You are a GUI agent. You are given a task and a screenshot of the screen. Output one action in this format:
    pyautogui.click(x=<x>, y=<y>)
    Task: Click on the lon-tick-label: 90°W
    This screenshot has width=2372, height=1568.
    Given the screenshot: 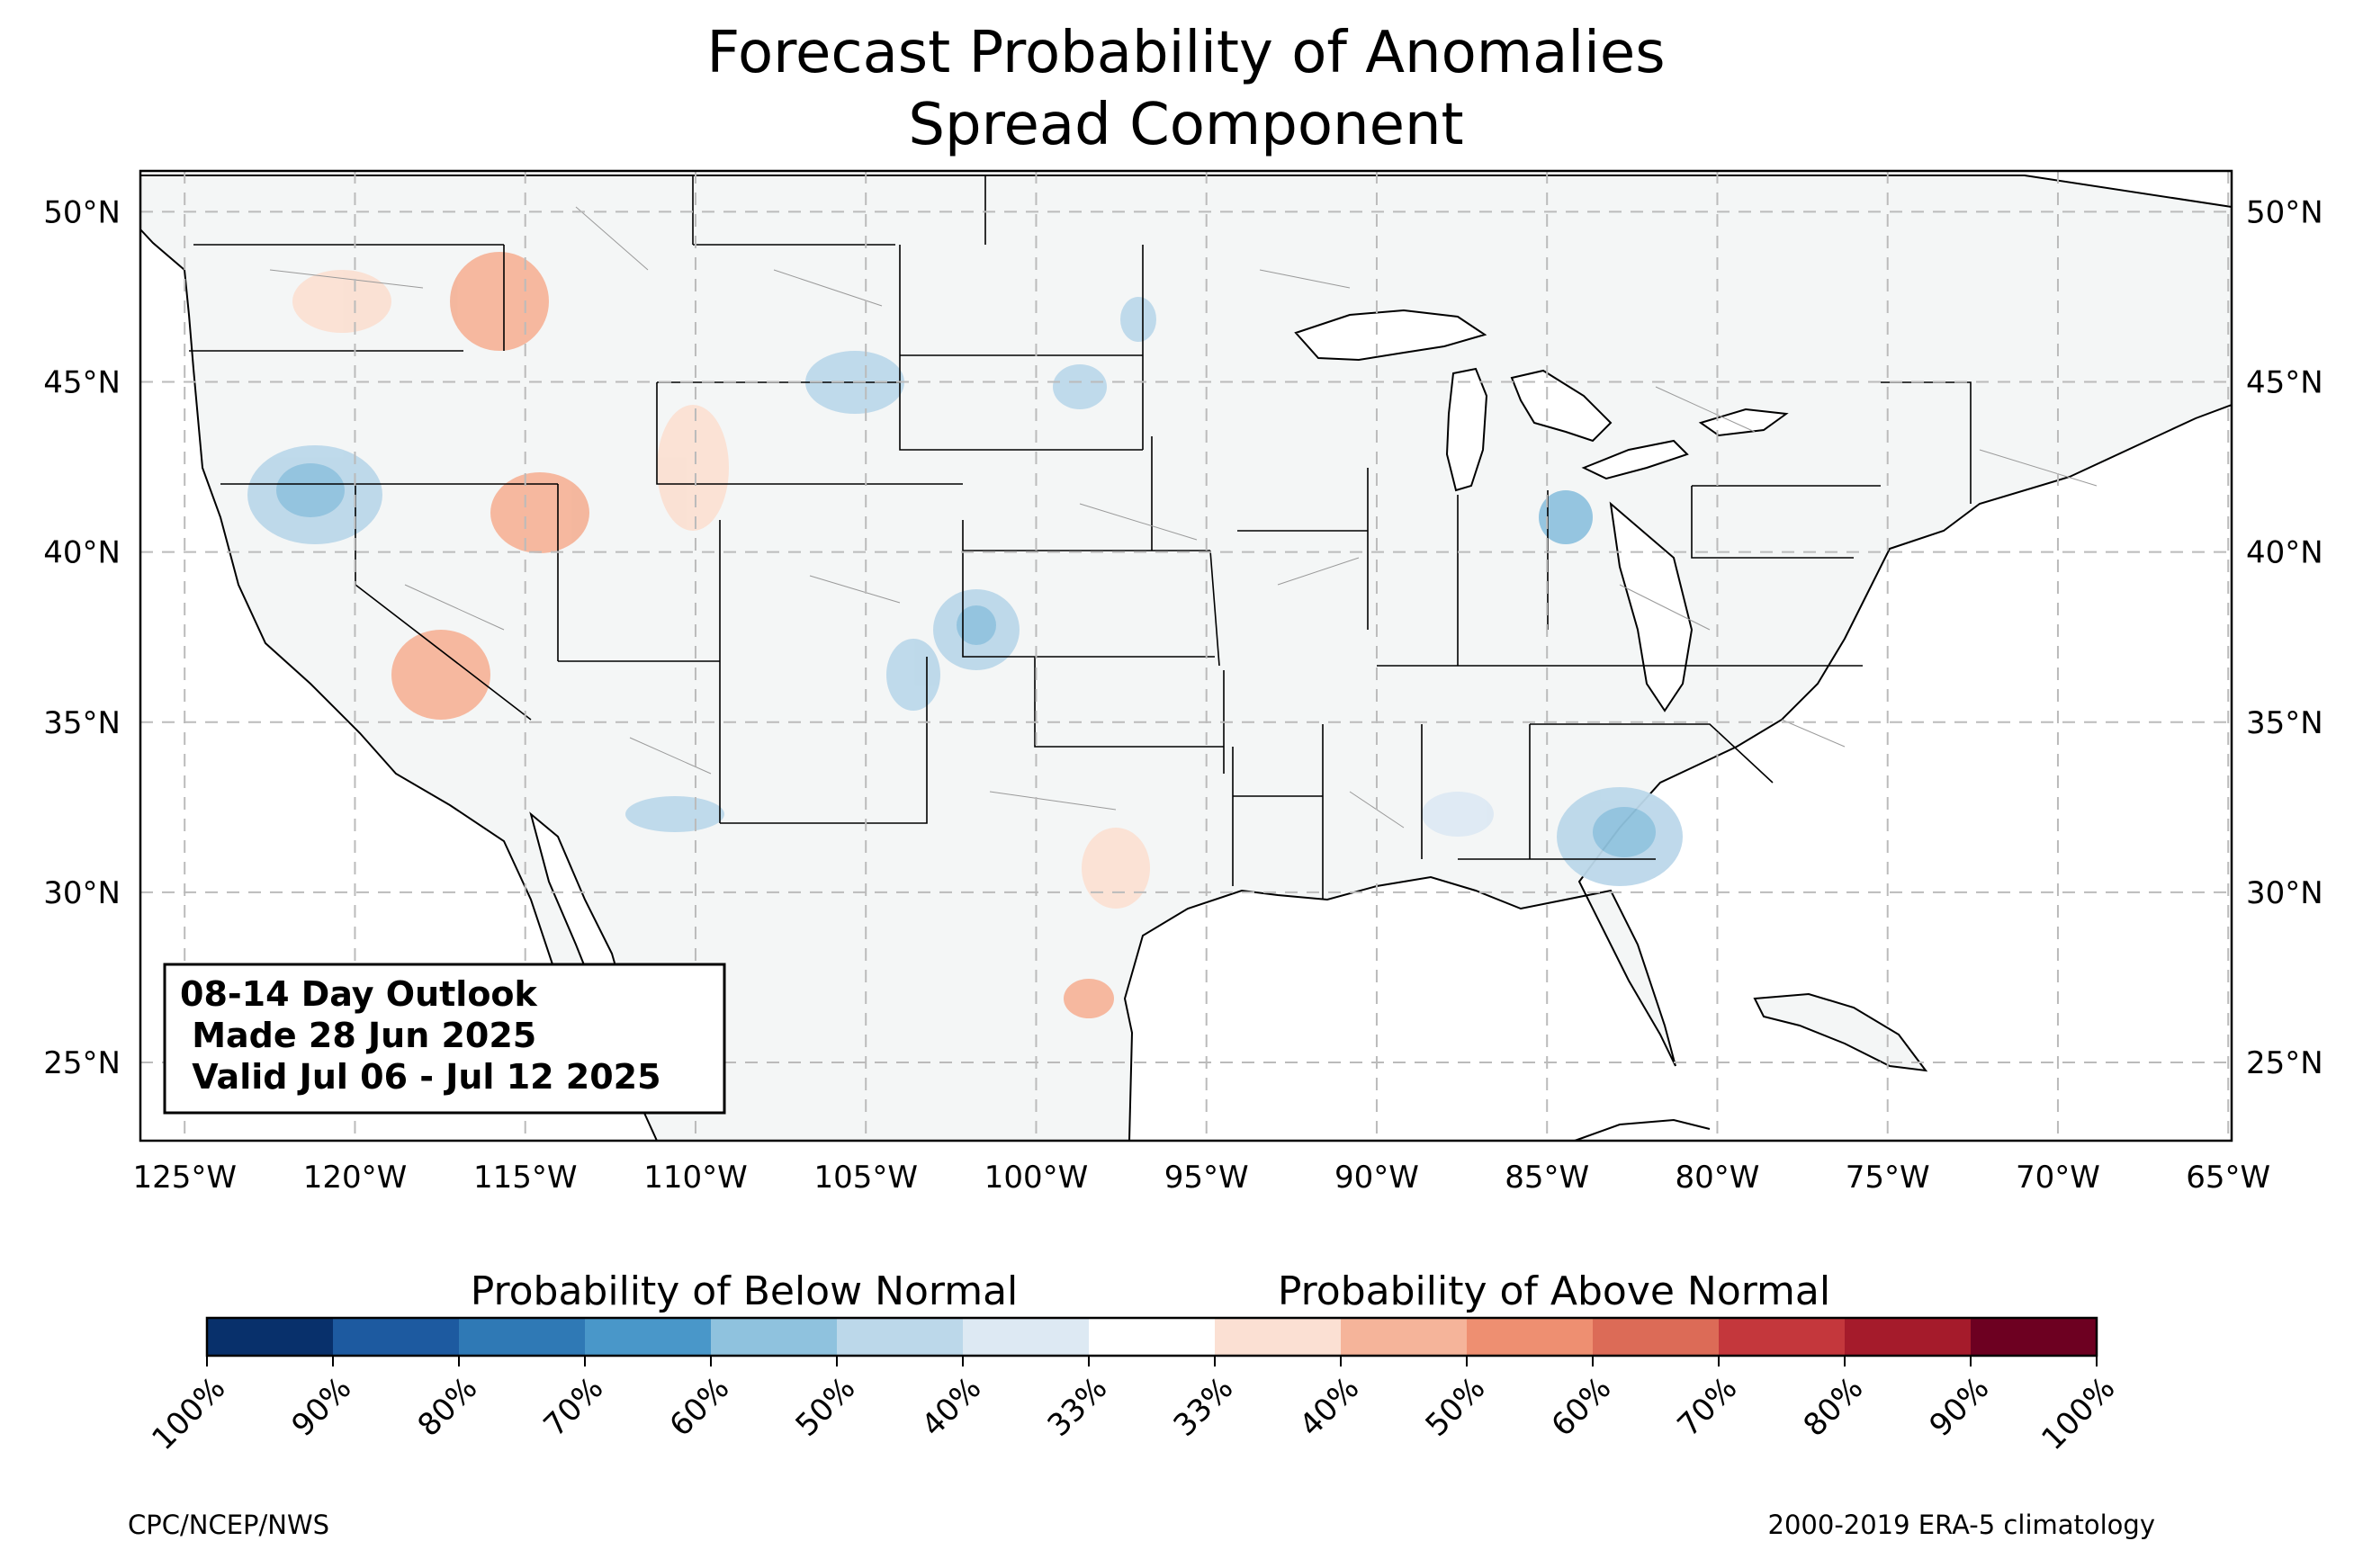 What is the action you would take?
    pyautogui.click(x=1377, y=1178)
    